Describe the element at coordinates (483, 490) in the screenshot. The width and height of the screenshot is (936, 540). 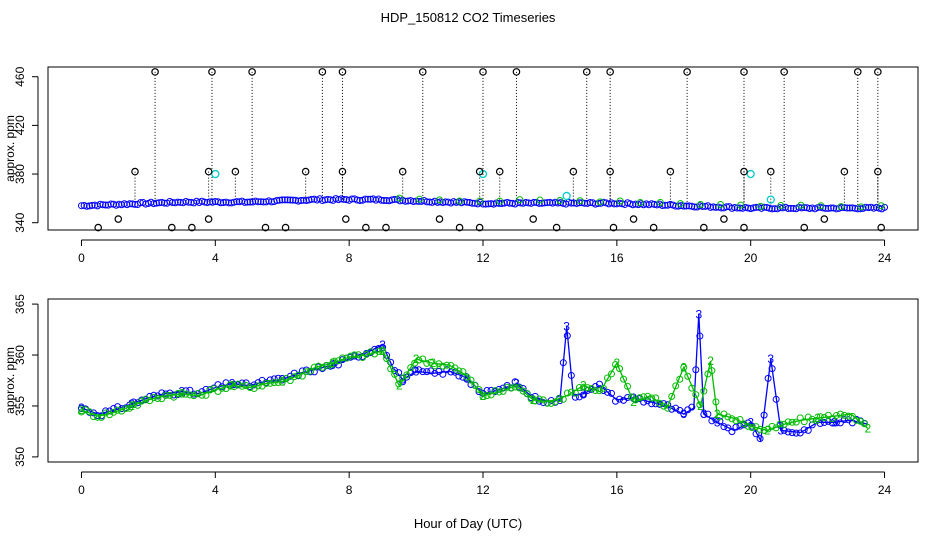
I see `x-tick-label: 12` at that location.